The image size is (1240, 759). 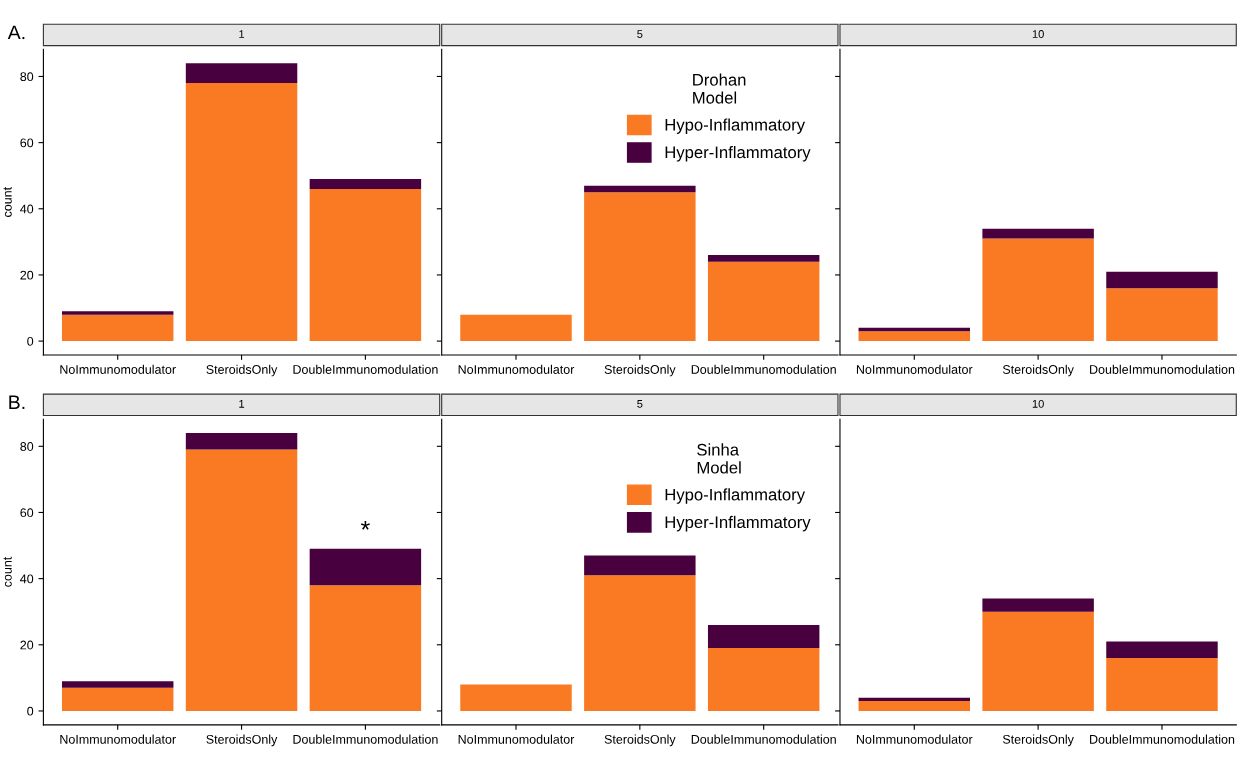 I want to click on legend-title: Drohan Model, so click(x=719, y=88).